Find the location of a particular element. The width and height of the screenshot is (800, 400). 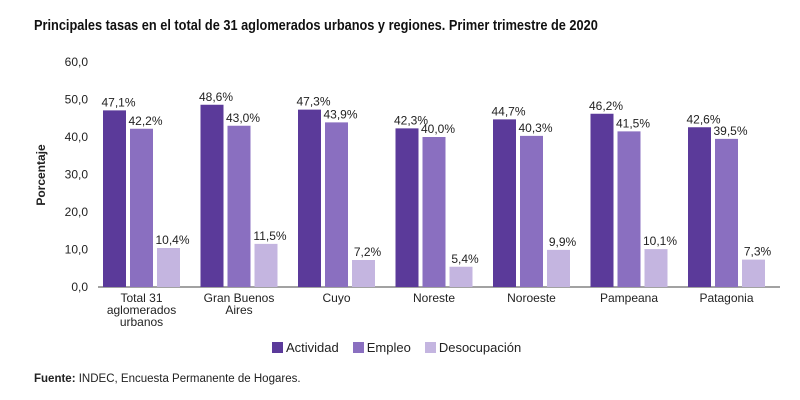

data-label: 9,9% is located at coordinates (563, 242).